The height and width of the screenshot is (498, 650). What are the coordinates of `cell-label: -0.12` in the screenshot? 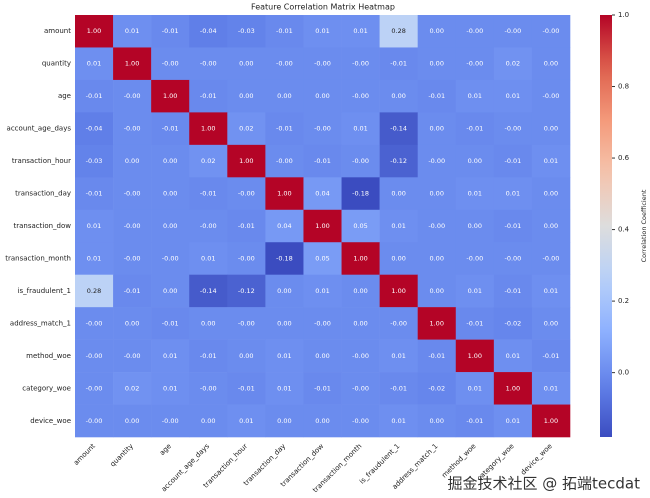 It's located at (398, 161).